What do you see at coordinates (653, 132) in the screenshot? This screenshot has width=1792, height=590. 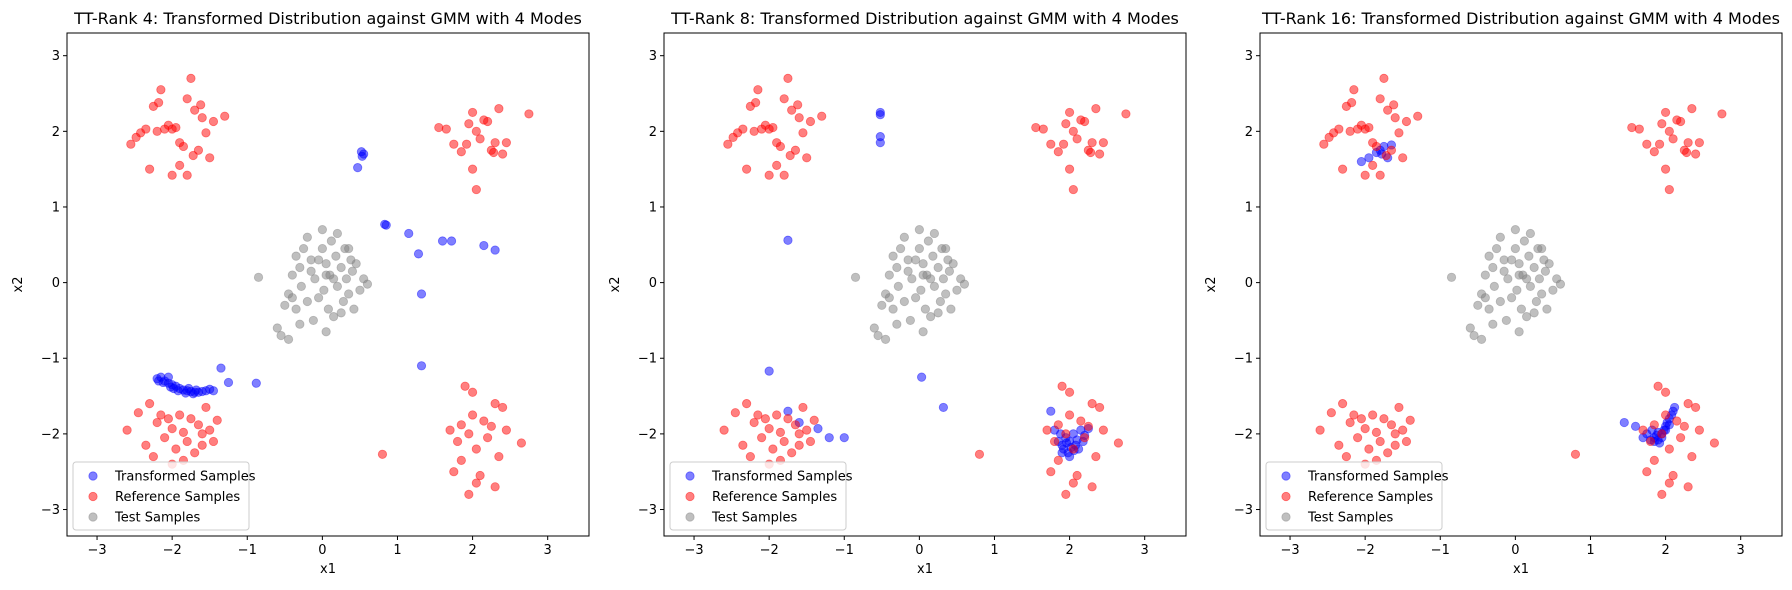 I see `y-tick-label: 2` at bounding box center [653, 132].